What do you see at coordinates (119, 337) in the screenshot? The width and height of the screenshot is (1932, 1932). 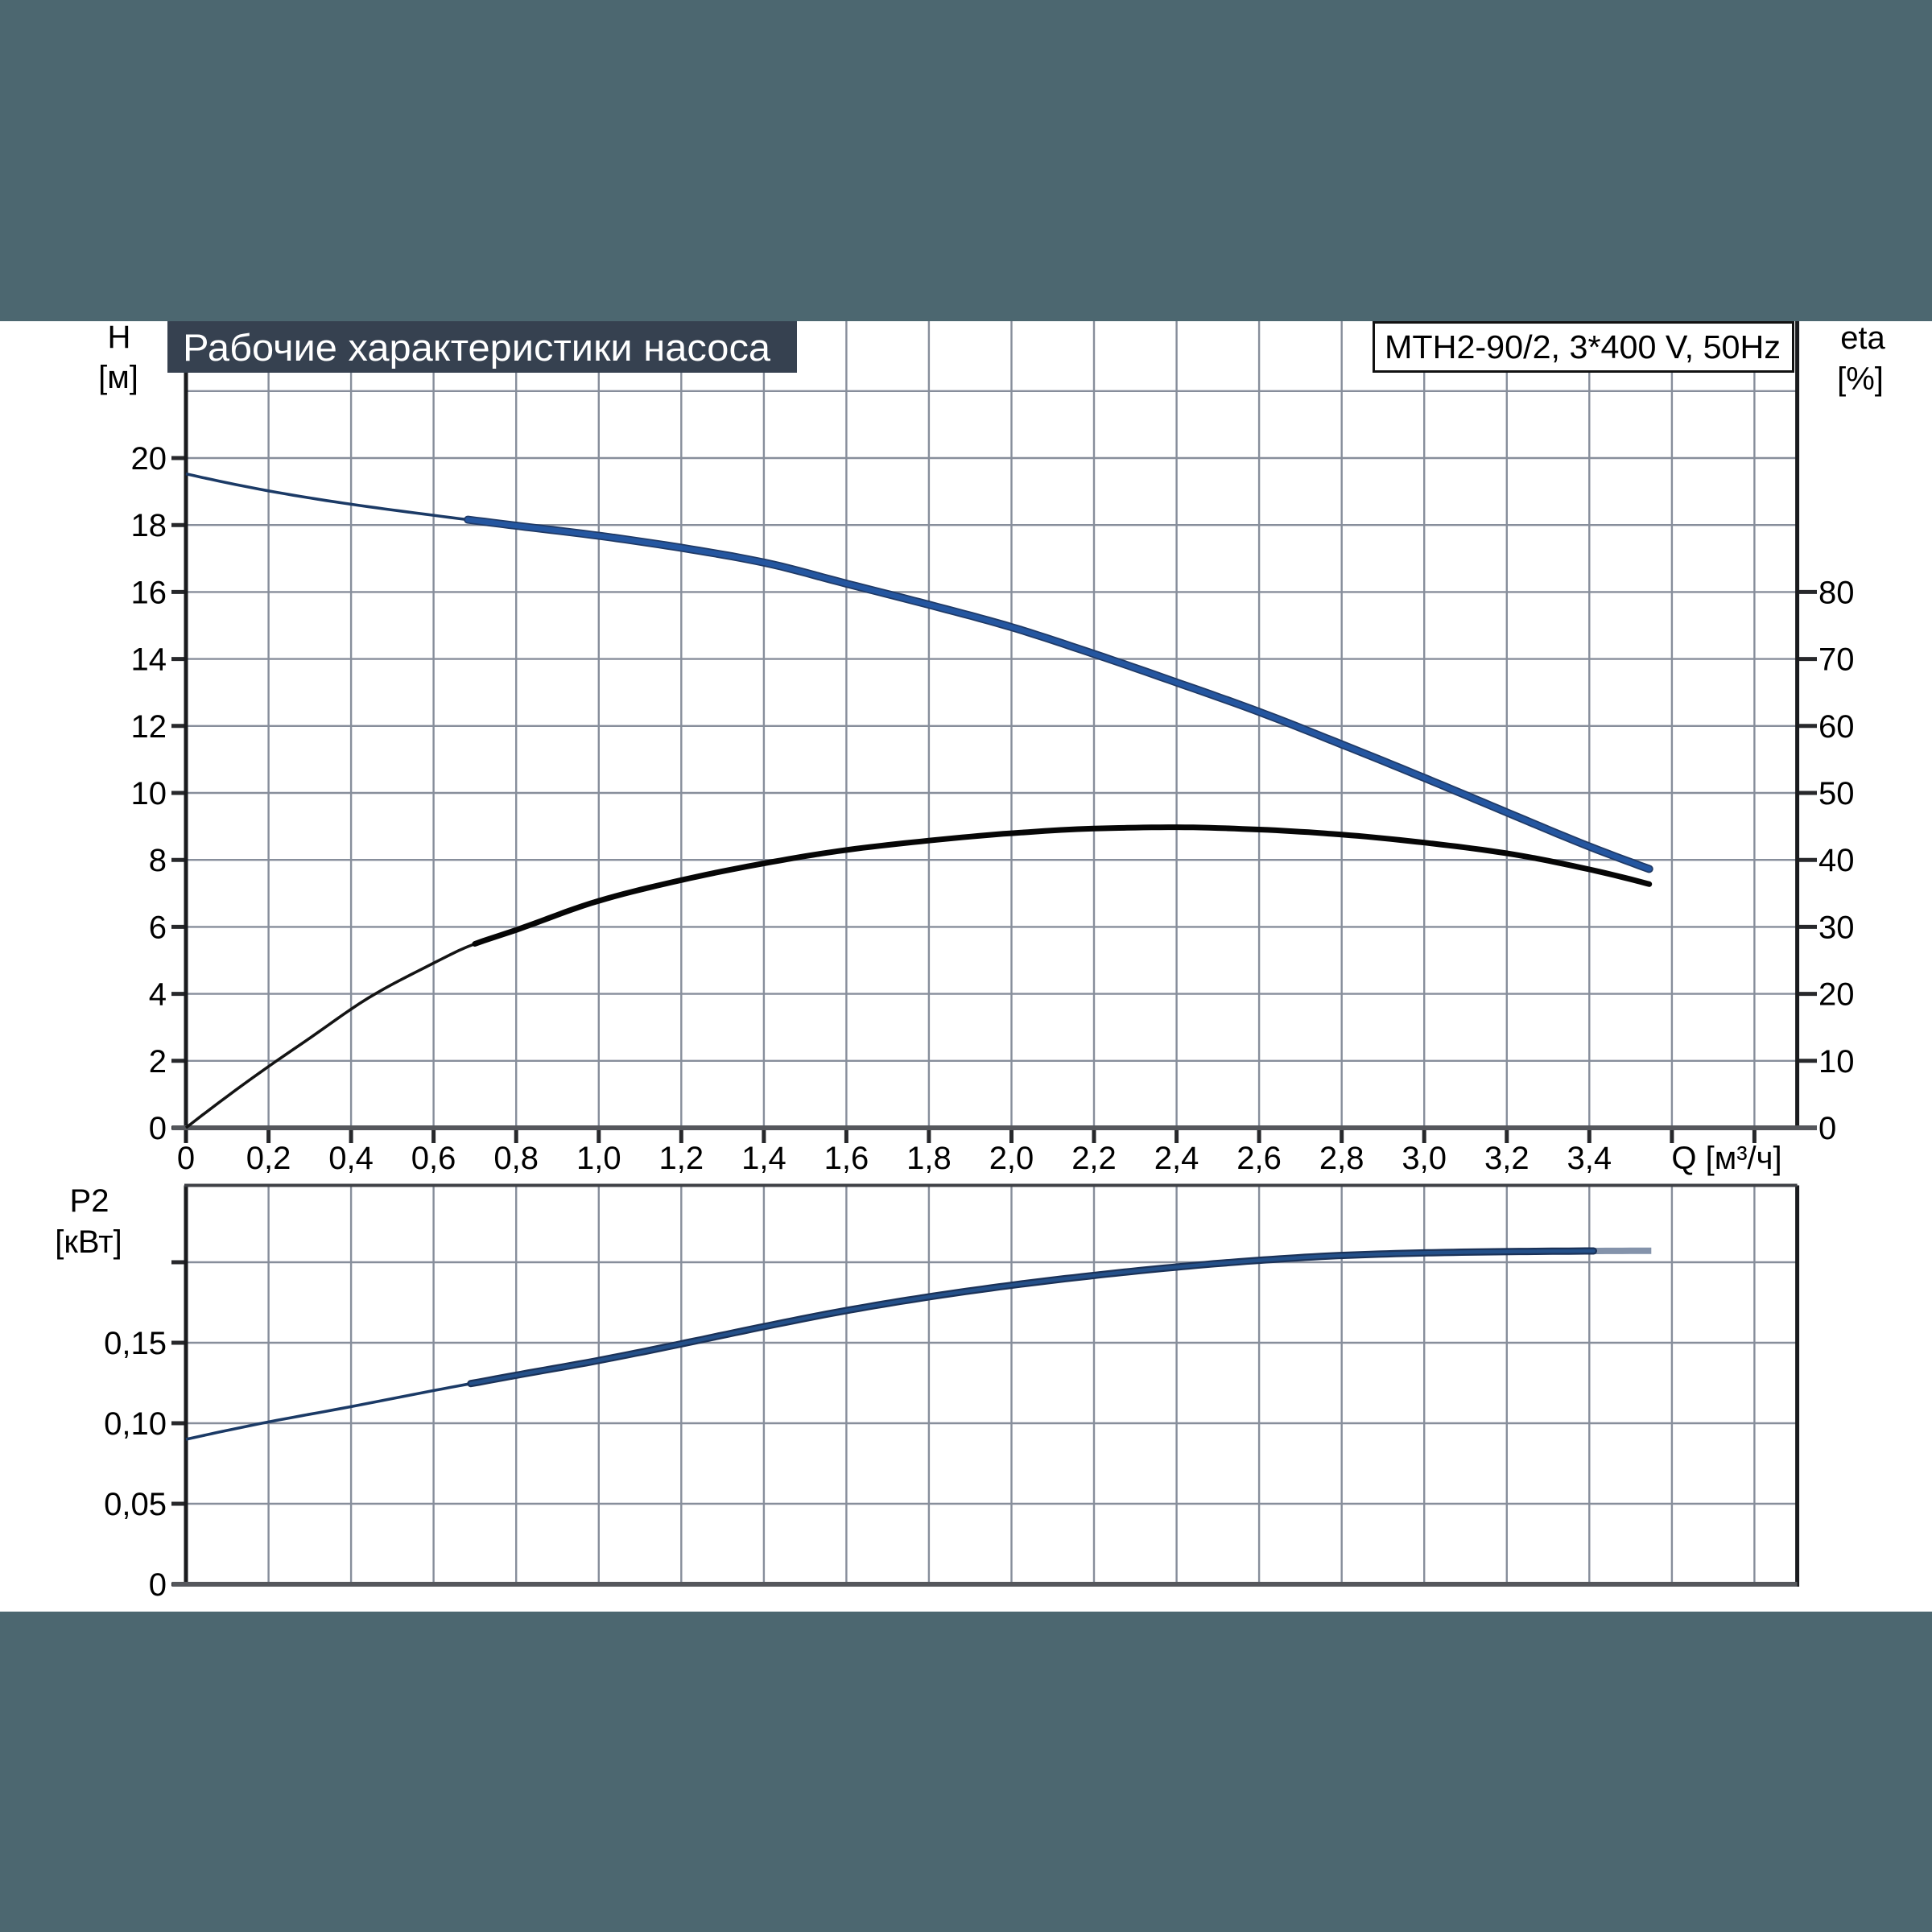 I see `svg-text: H` at bounding box center [119, 337].